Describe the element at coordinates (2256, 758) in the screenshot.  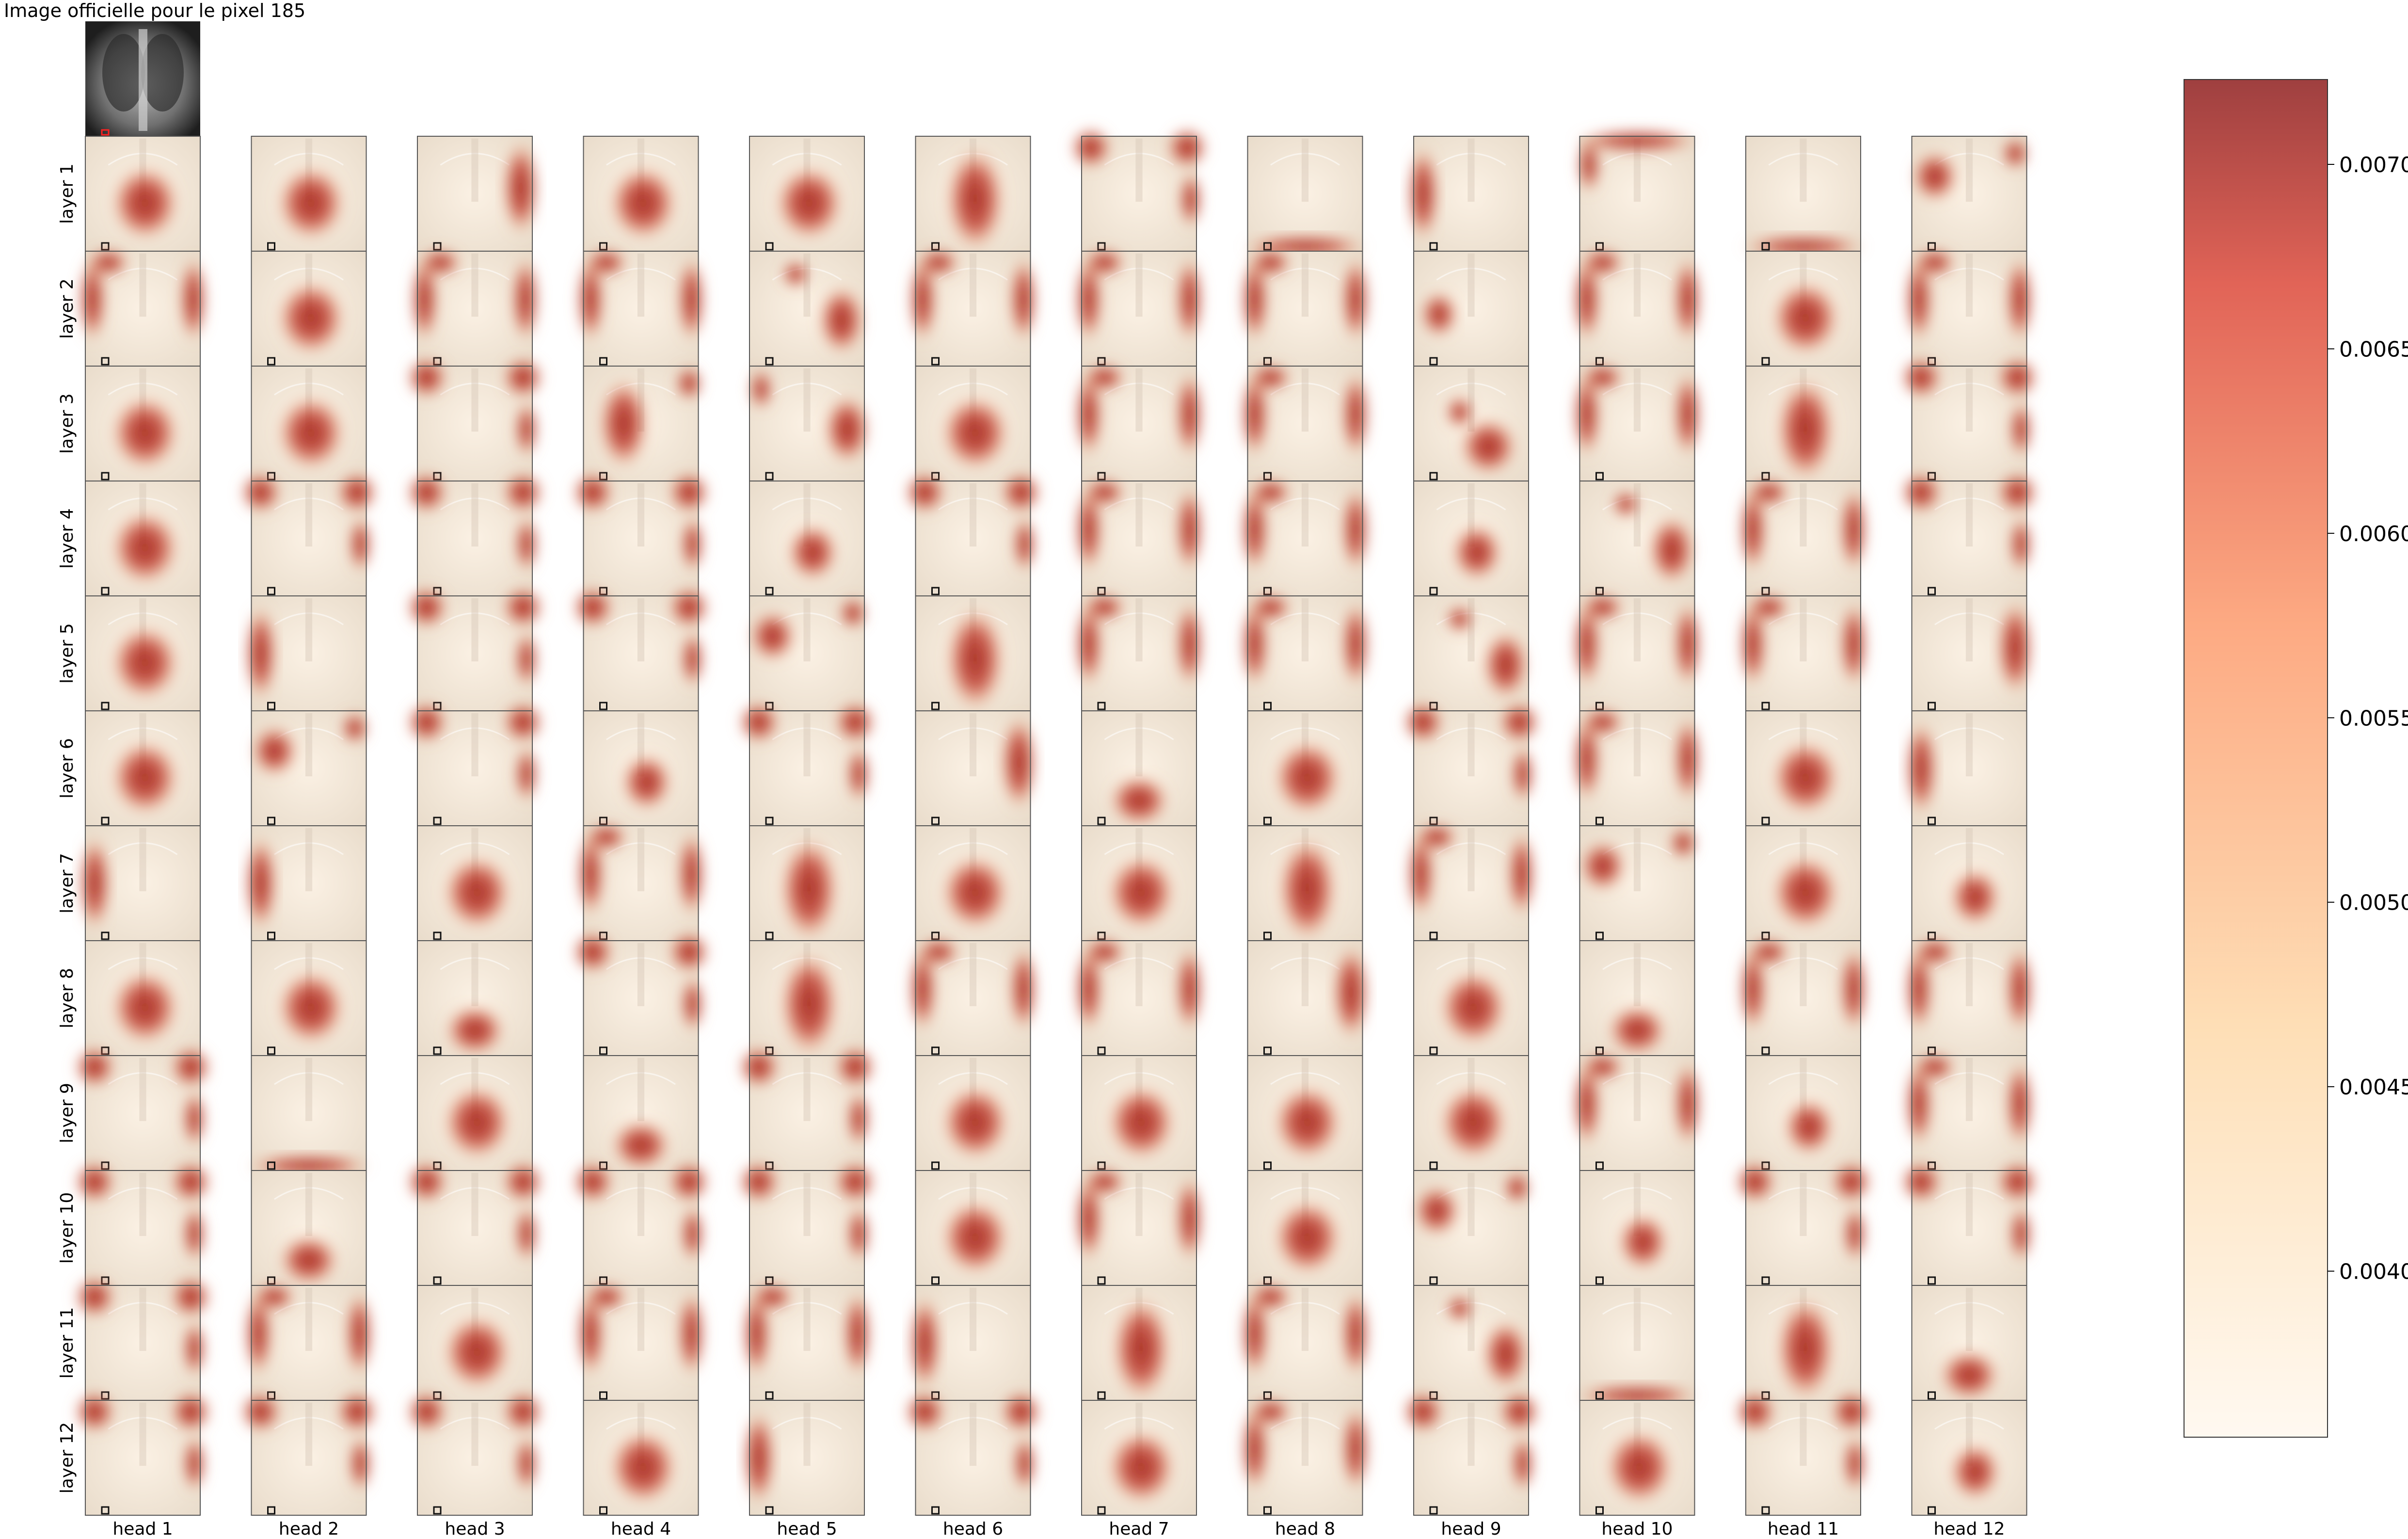
I see `colorbar-gradient-bar` at that location.